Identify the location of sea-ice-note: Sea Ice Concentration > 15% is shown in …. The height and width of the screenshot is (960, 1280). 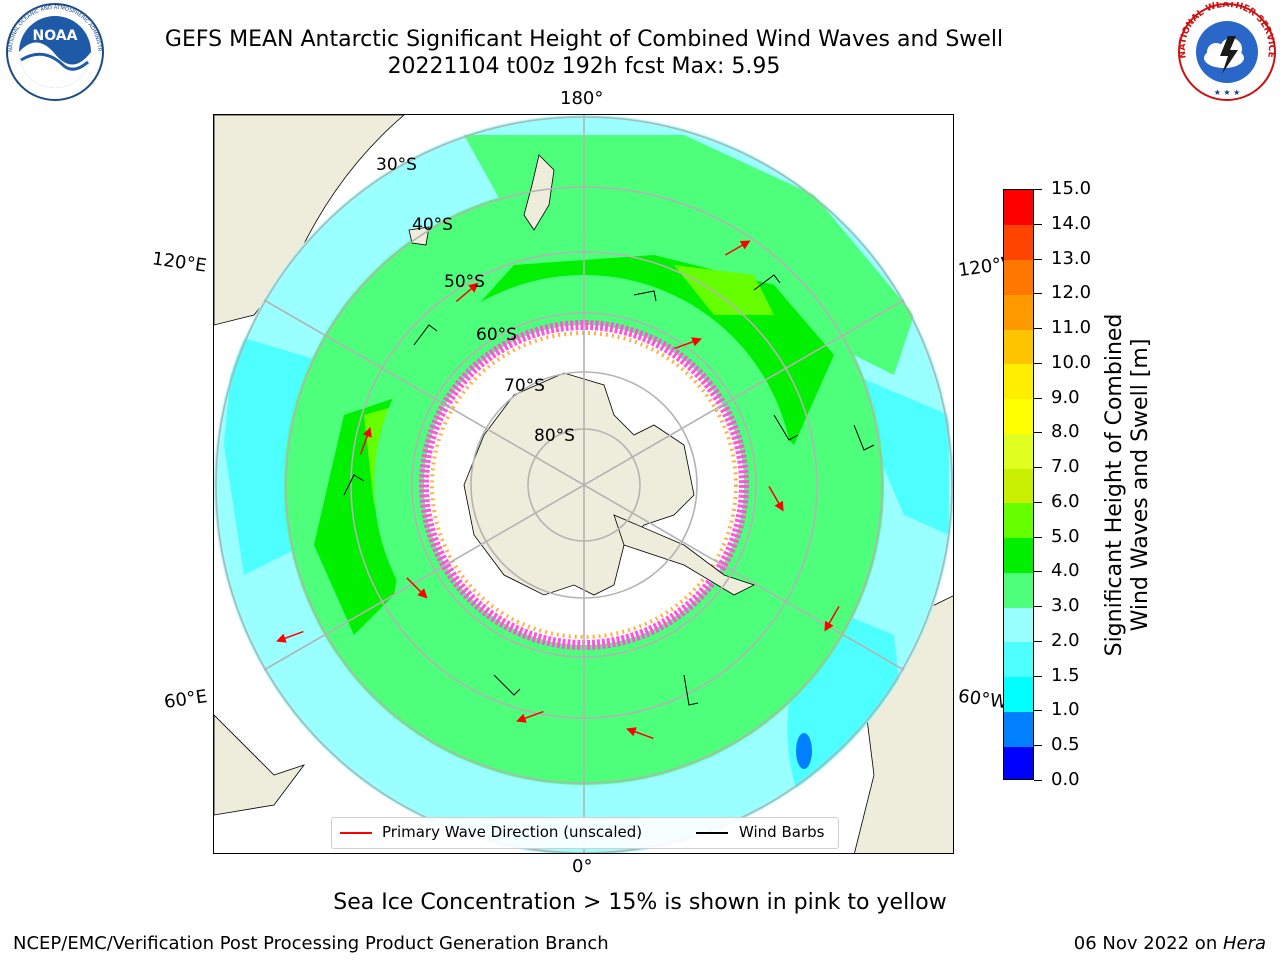
(640, 902).